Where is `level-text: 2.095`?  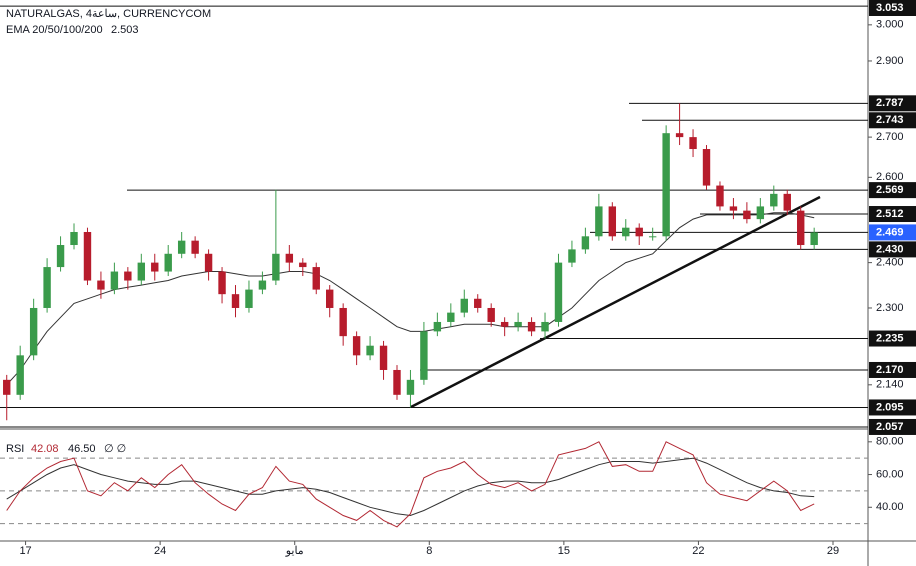 level-text: 2.095 is located at coordinates (890, 407).